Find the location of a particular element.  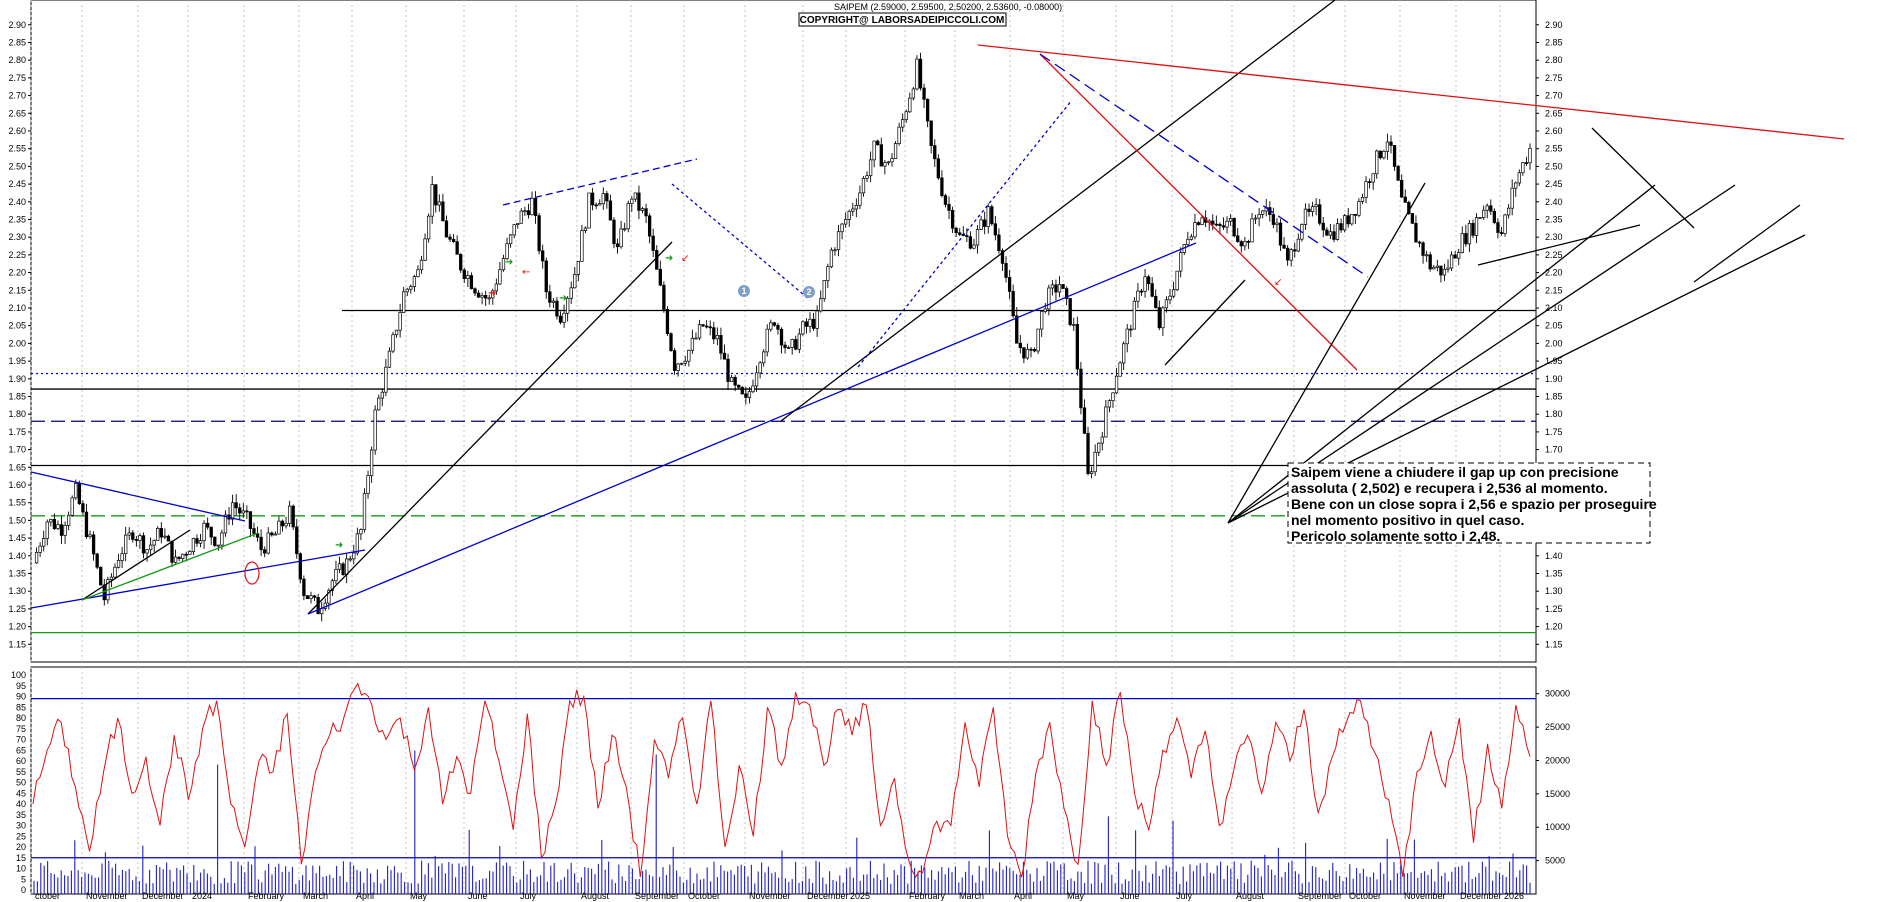

oscillator-tick-label: 45 is located at coordinates (21, 793).